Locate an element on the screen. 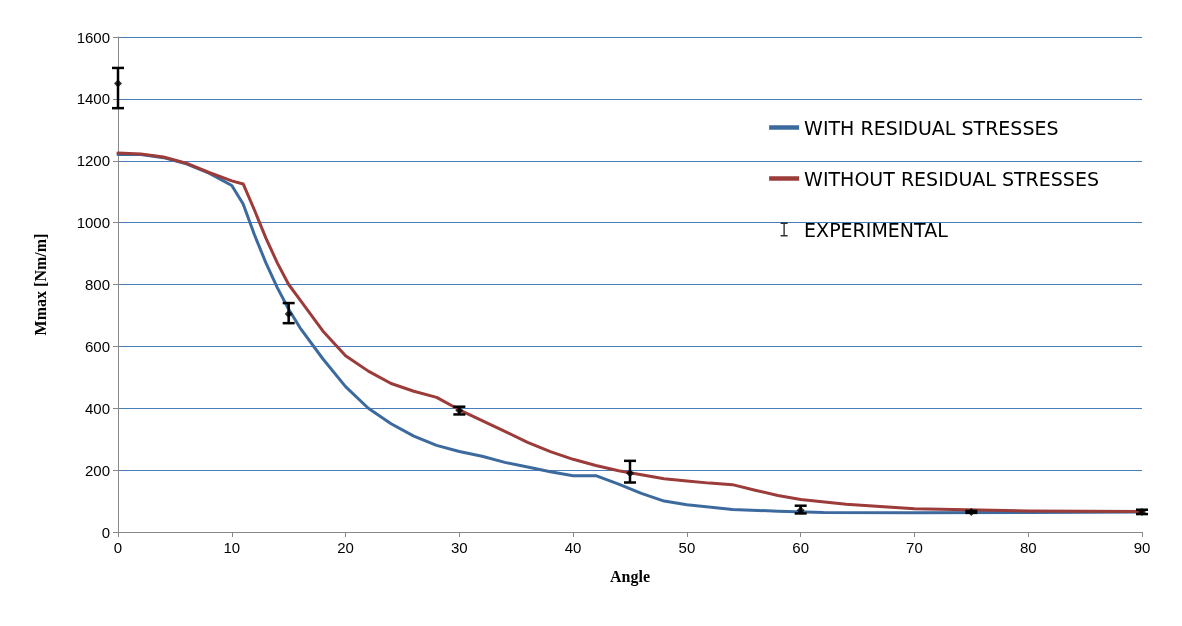  legend-label: EXPERIMENTAL is located at coordinates (876, 229).